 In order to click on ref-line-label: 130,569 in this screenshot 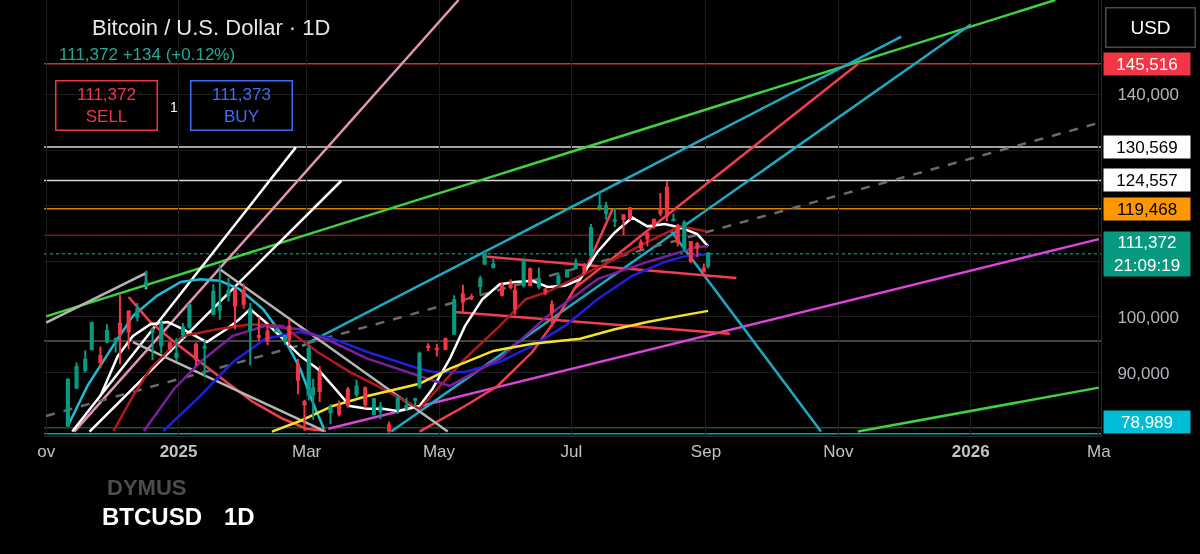, I will do `click(1147, 147)`.